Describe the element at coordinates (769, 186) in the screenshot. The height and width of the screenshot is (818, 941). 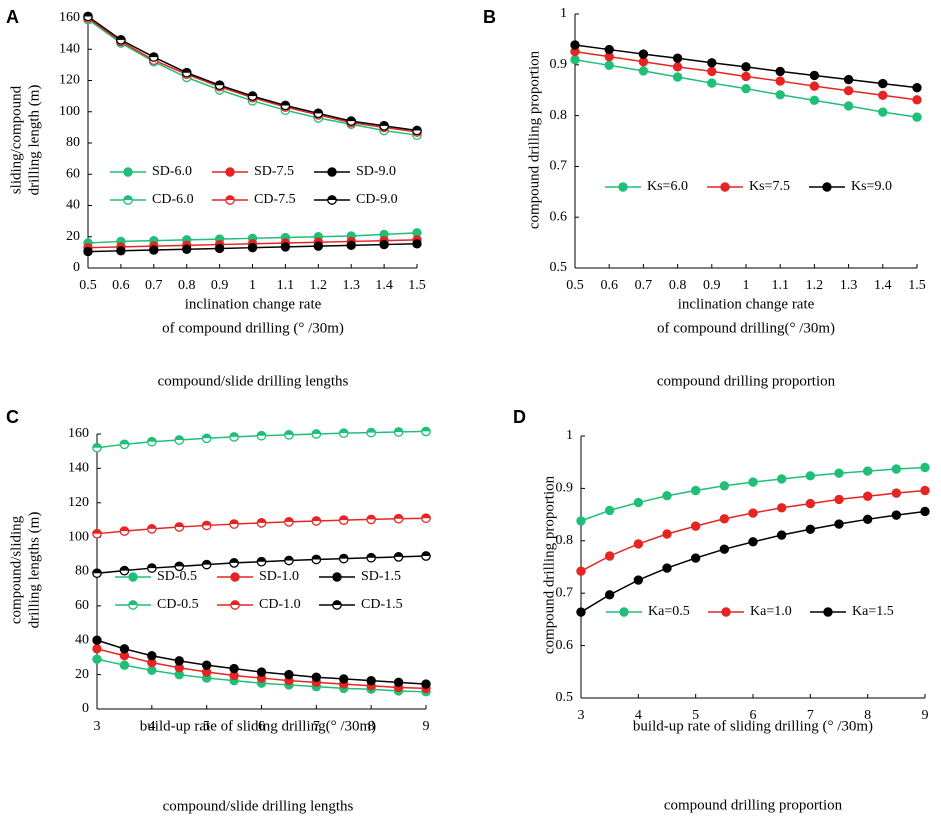
I see `legend-label: Ks=7.5` at that location.